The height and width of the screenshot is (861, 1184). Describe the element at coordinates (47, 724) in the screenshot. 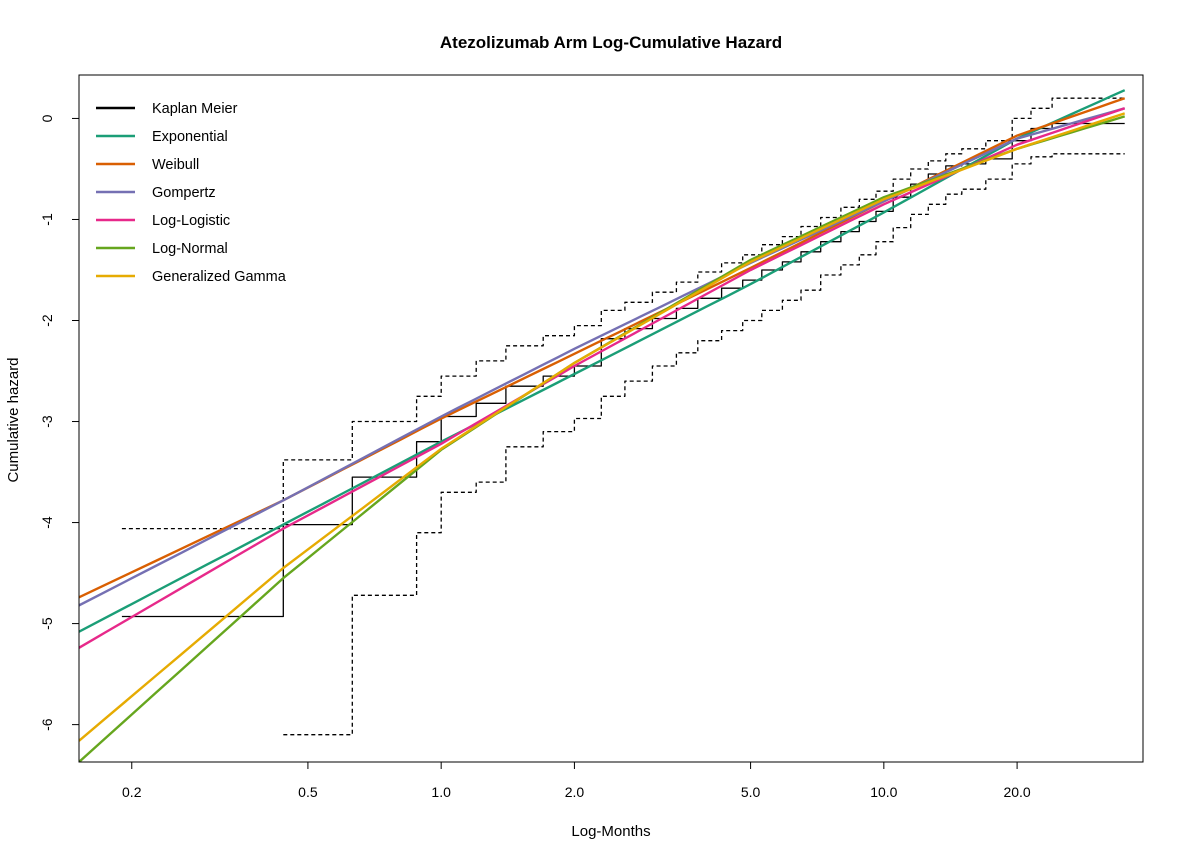

I see `y-tick-label: -6` at that location.